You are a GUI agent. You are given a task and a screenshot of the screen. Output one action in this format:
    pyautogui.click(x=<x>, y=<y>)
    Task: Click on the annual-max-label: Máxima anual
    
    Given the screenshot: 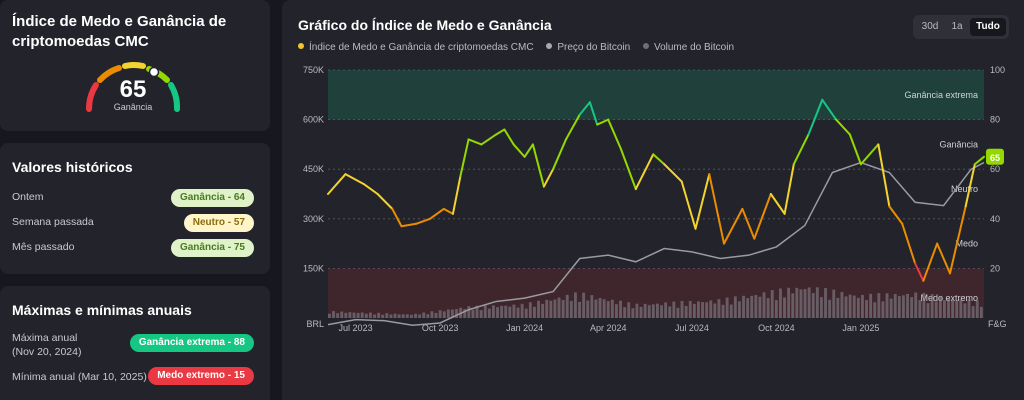 What is the action you would take?
    pyautogui.click(x=45, y=338)
    